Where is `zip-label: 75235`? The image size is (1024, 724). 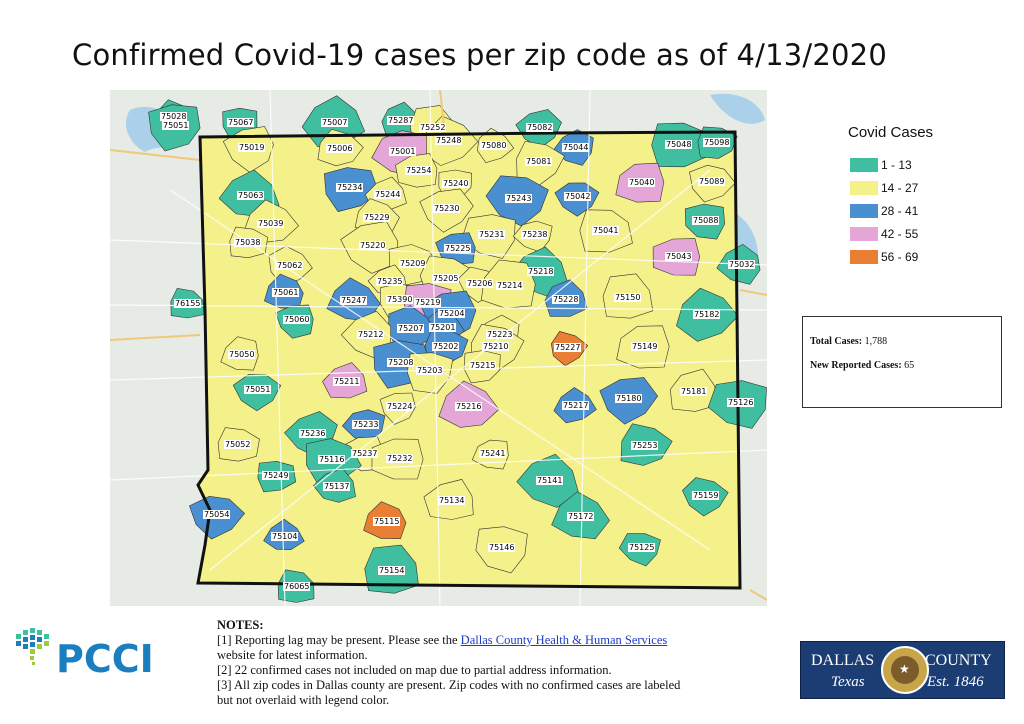
zip-label: 75235 is located at coordinates (390, 281).